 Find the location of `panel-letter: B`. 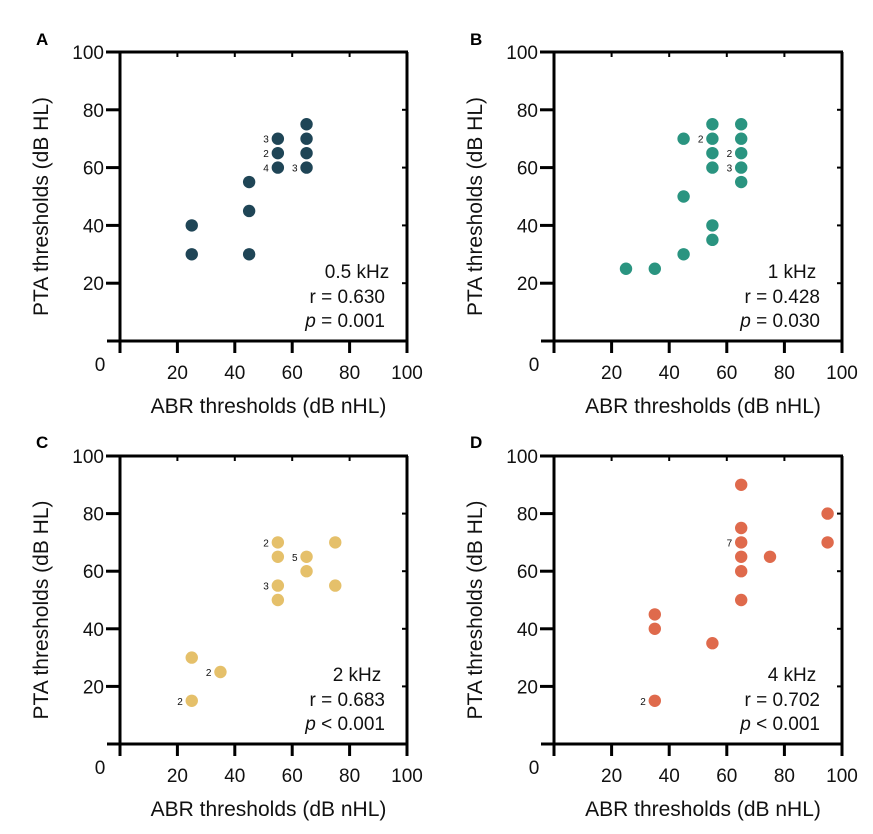

panel-letter: B is located at coordinates (476, 39).